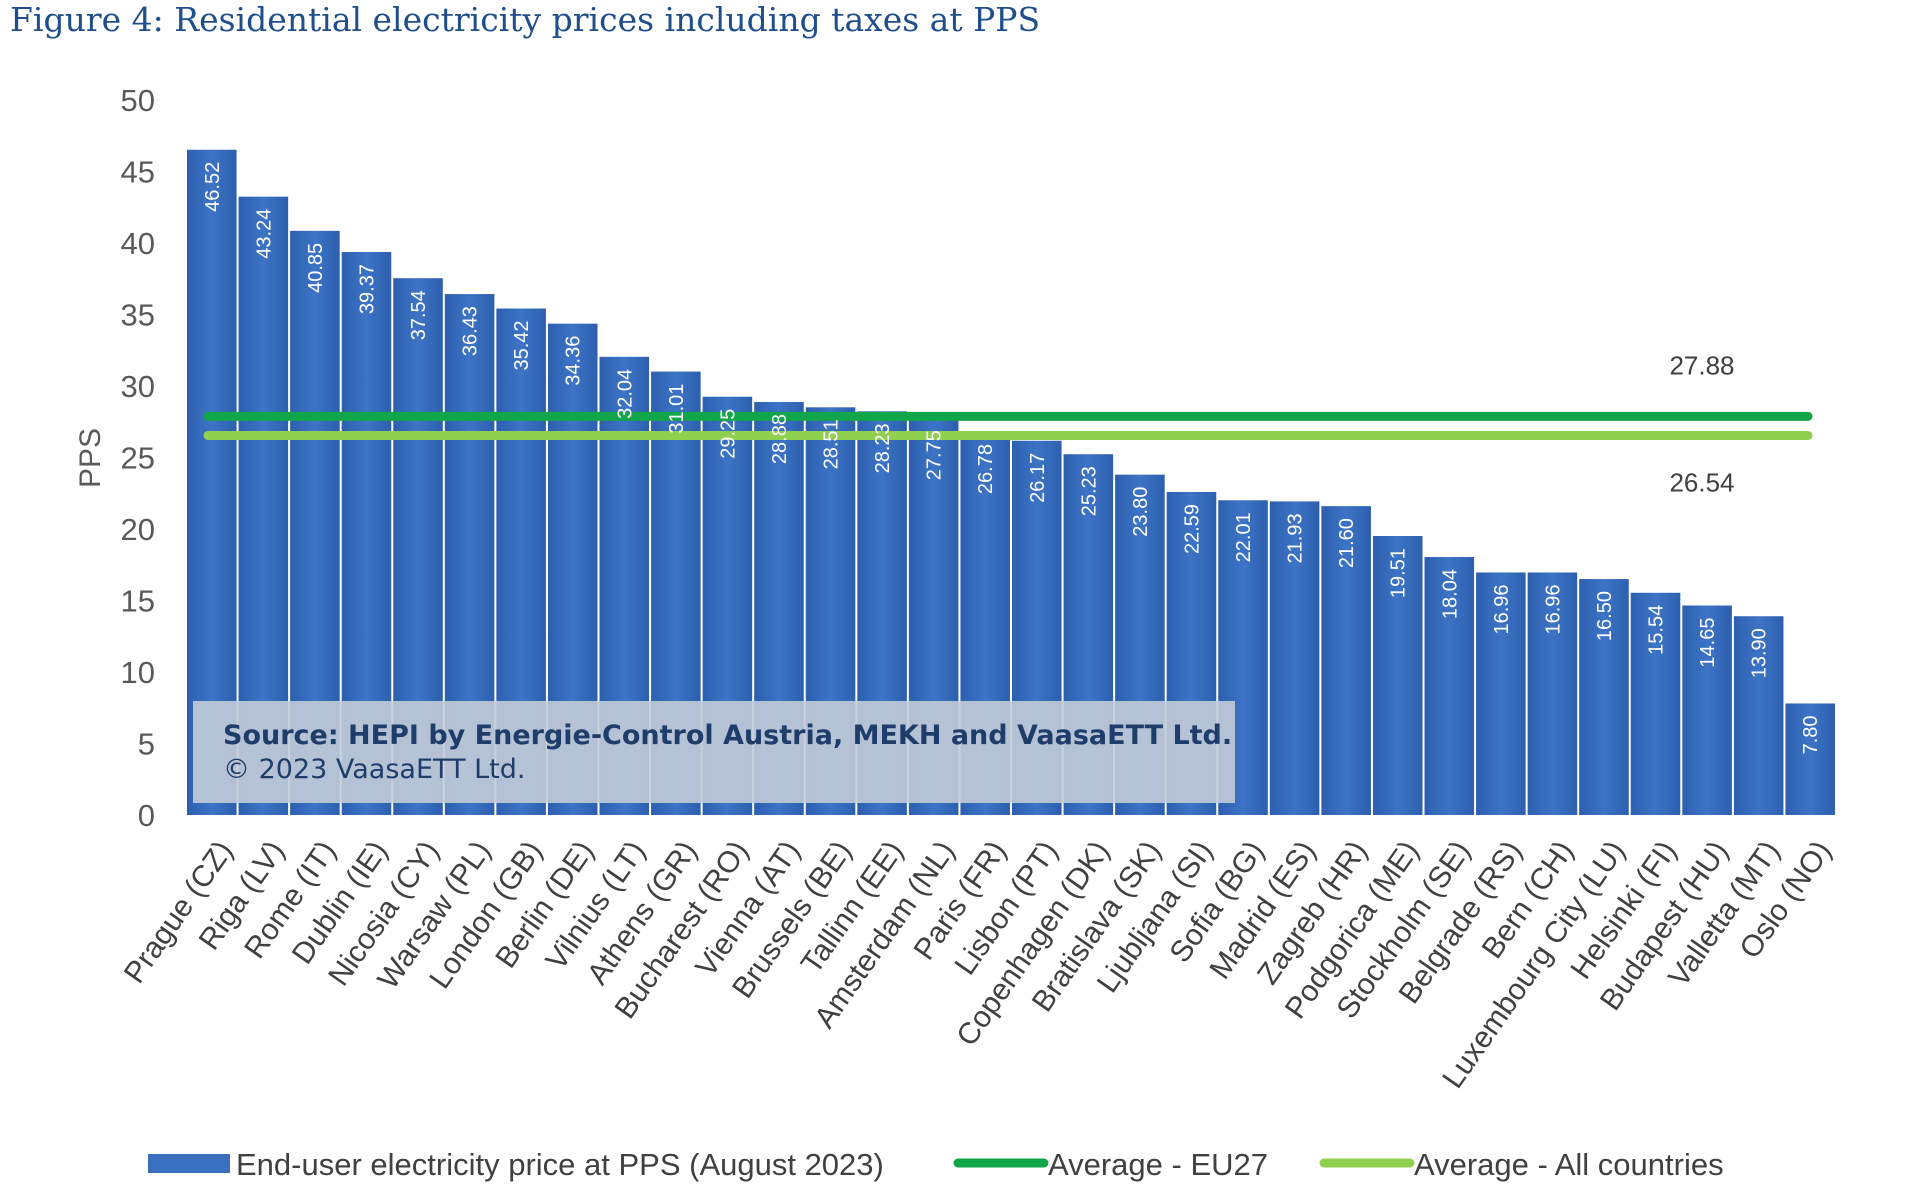  What do you see at coordinates (832, 444) in the screenshot?
I see `bar-value-label: 28.51` at bounding box center [832, 444].